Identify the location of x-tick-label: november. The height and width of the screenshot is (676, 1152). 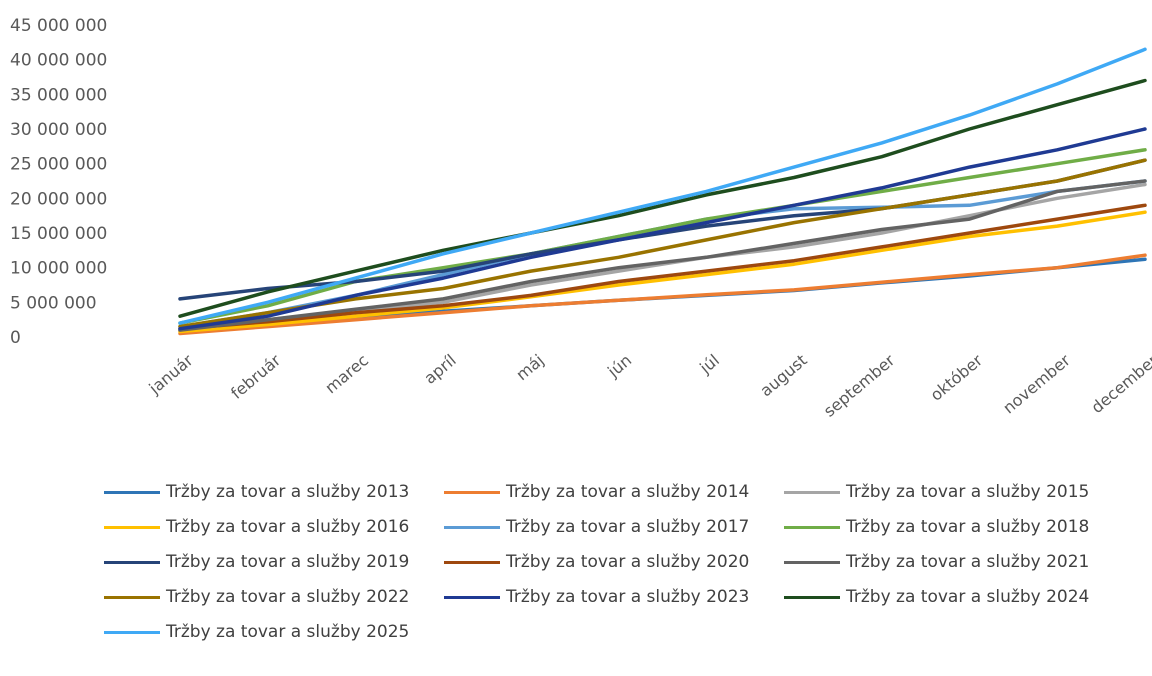
(1036, 383).